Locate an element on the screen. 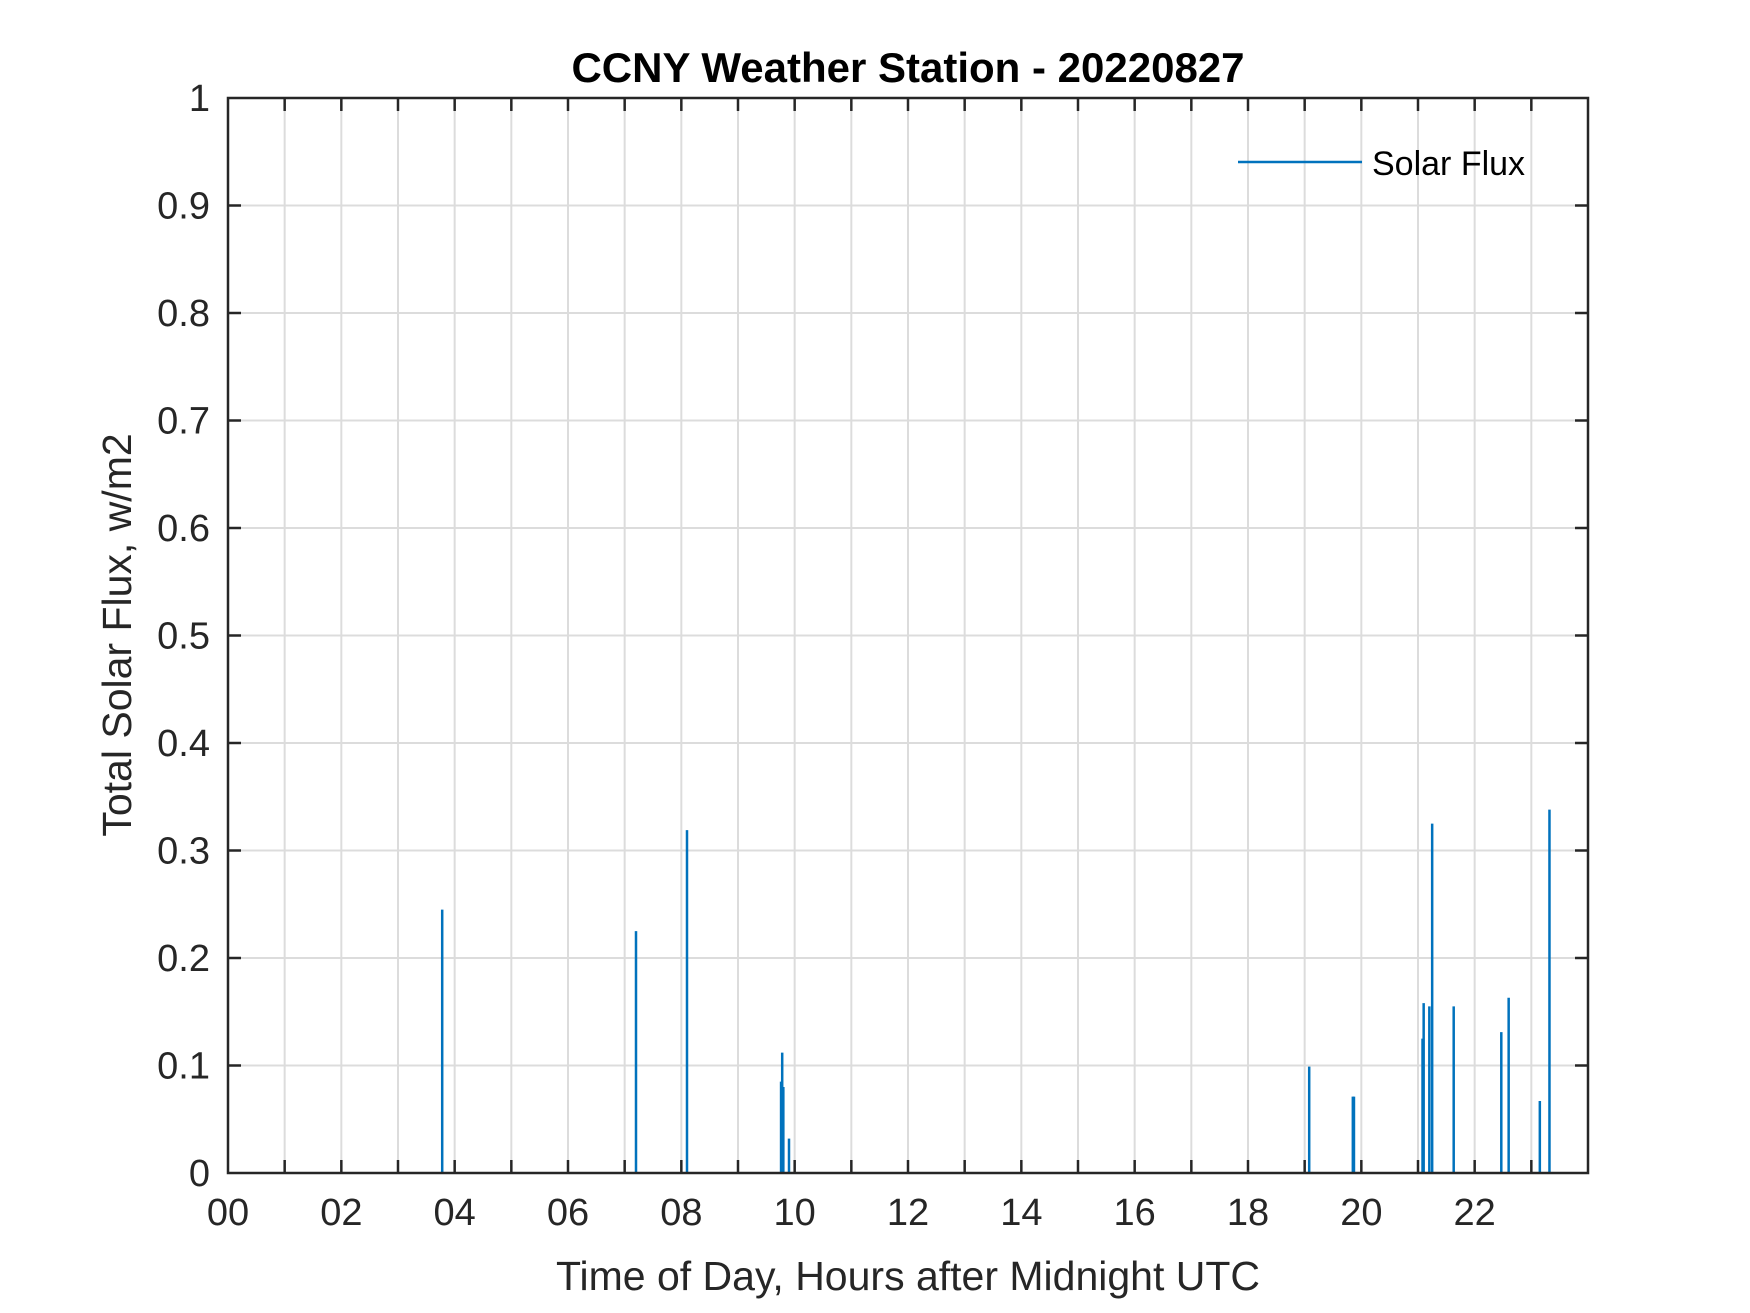 This screenshot has height=1313, width=1750. y-tick-label: 0.4 is located at coordinates (183, 744).